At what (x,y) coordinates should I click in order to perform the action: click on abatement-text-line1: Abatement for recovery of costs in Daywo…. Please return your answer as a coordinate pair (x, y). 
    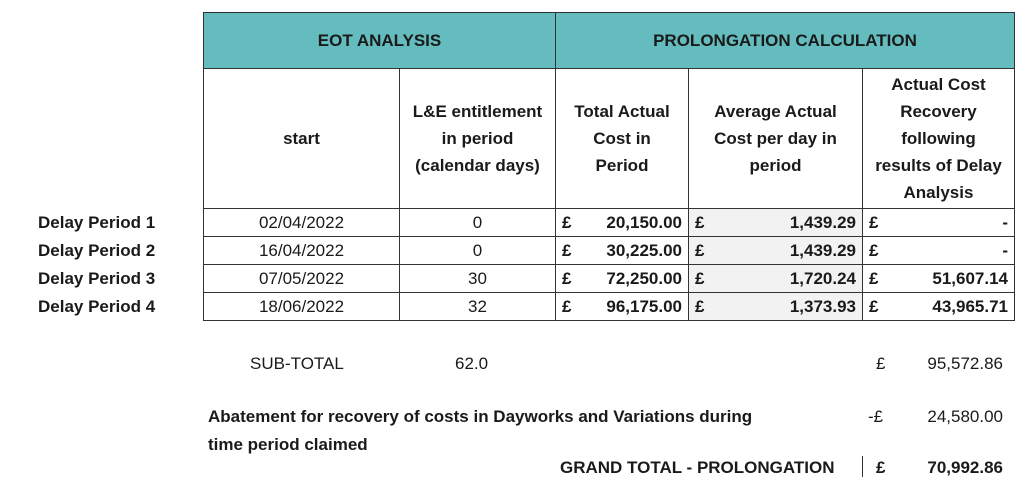
    Looking at the image, I should click on (480, 416).